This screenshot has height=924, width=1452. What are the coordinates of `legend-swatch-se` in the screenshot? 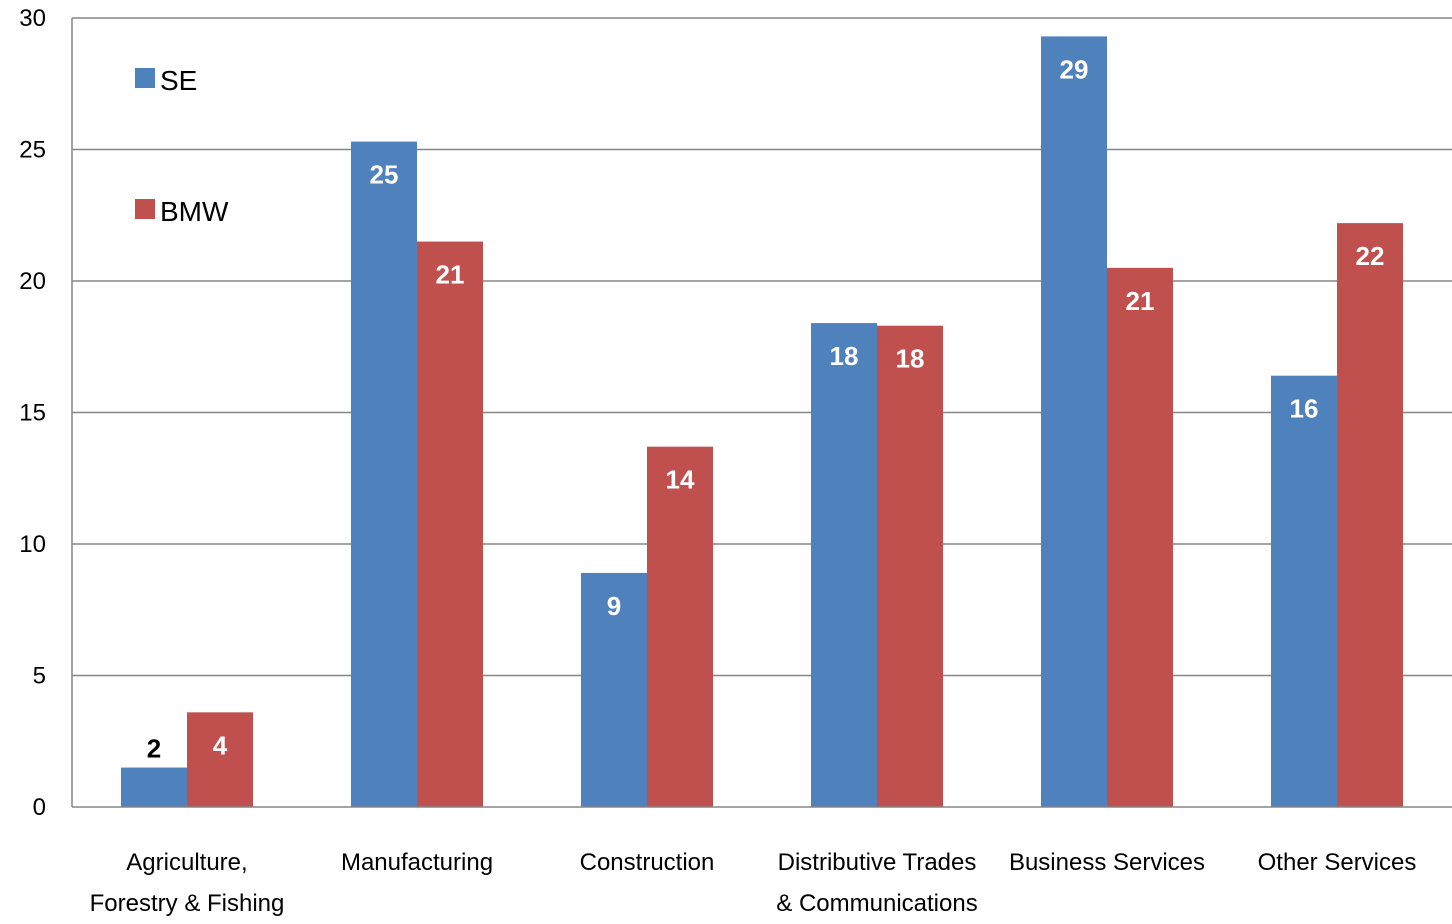 It's located at (145, 78).